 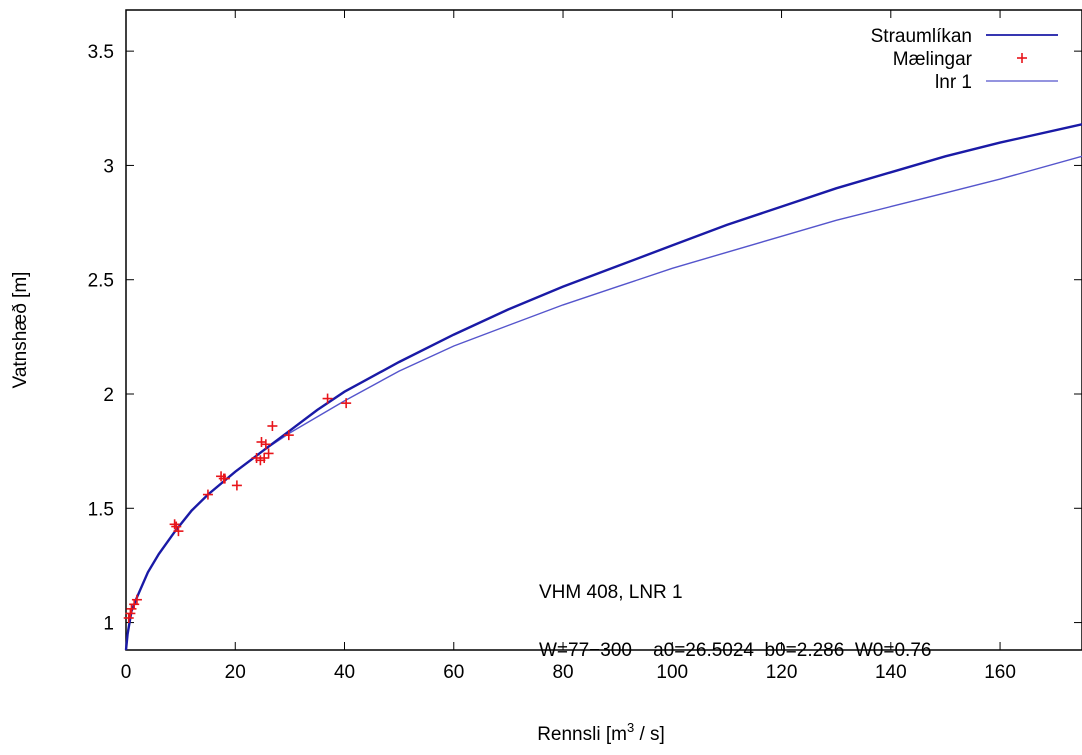 I want to click on x-tick-label: 0, so click(x=126, y=672).